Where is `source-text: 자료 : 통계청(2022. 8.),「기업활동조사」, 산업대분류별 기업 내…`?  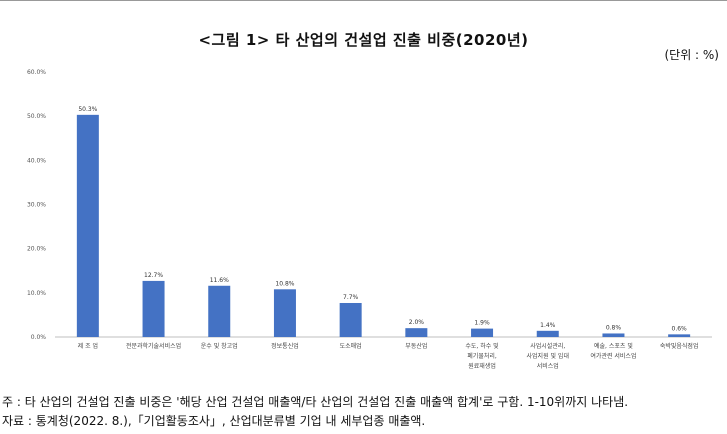
source-text: 자료 : 통계청(2022. 8.),「기업활동조사」, 산업대분류별 기업 내… is located at coordinates (214, 421).